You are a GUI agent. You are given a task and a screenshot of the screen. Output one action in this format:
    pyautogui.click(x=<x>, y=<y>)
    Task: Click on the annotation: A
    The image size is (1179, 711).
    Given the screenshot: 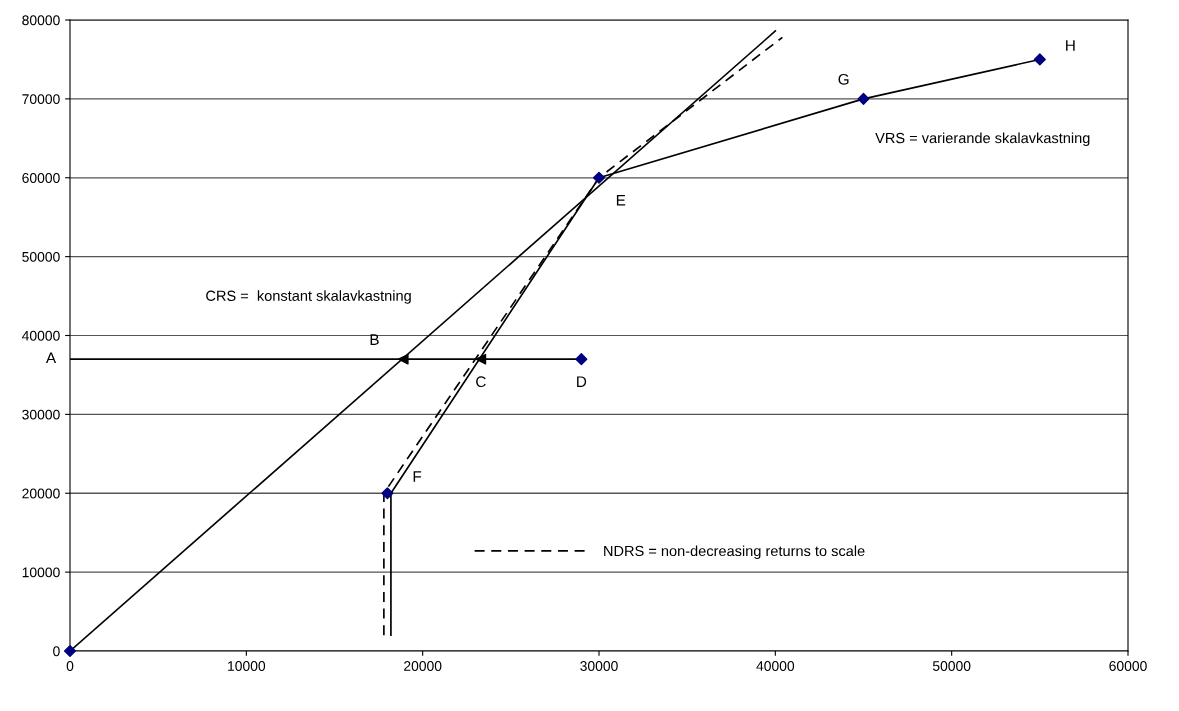 What is the action you would take?
    pyautogui.click(x=51, y=358)
    